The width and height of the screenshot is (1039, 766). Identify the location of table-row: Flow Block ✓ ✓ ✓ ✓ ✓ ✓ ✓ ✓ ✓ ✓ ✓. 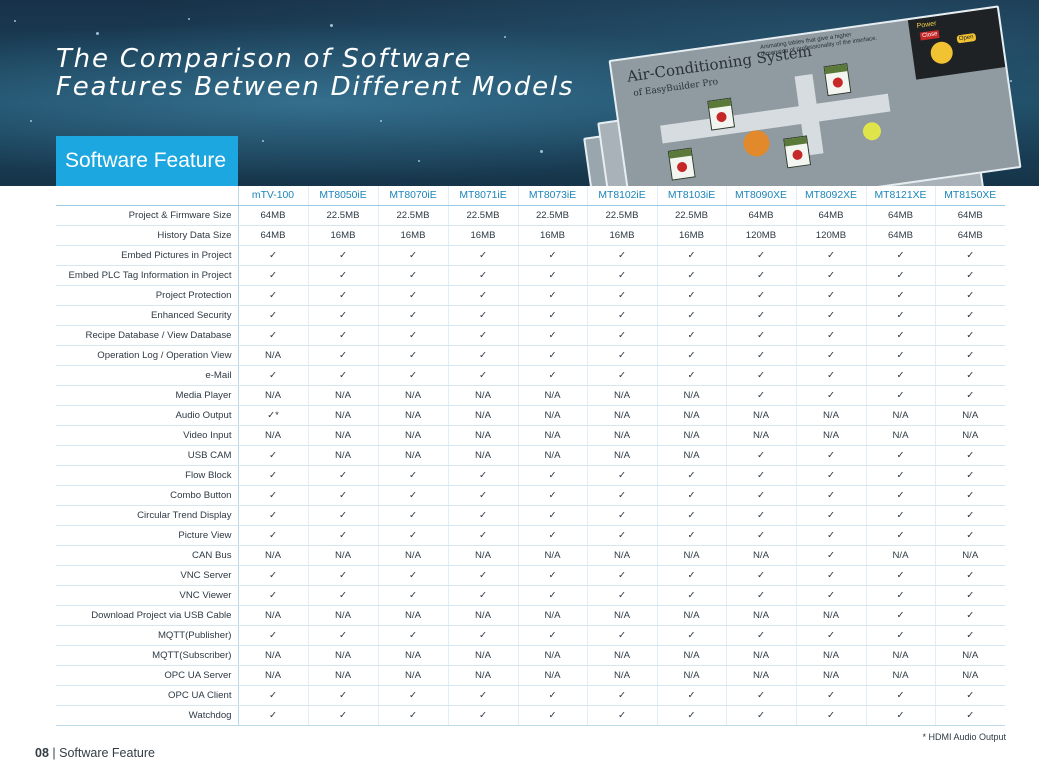
(530, 475).